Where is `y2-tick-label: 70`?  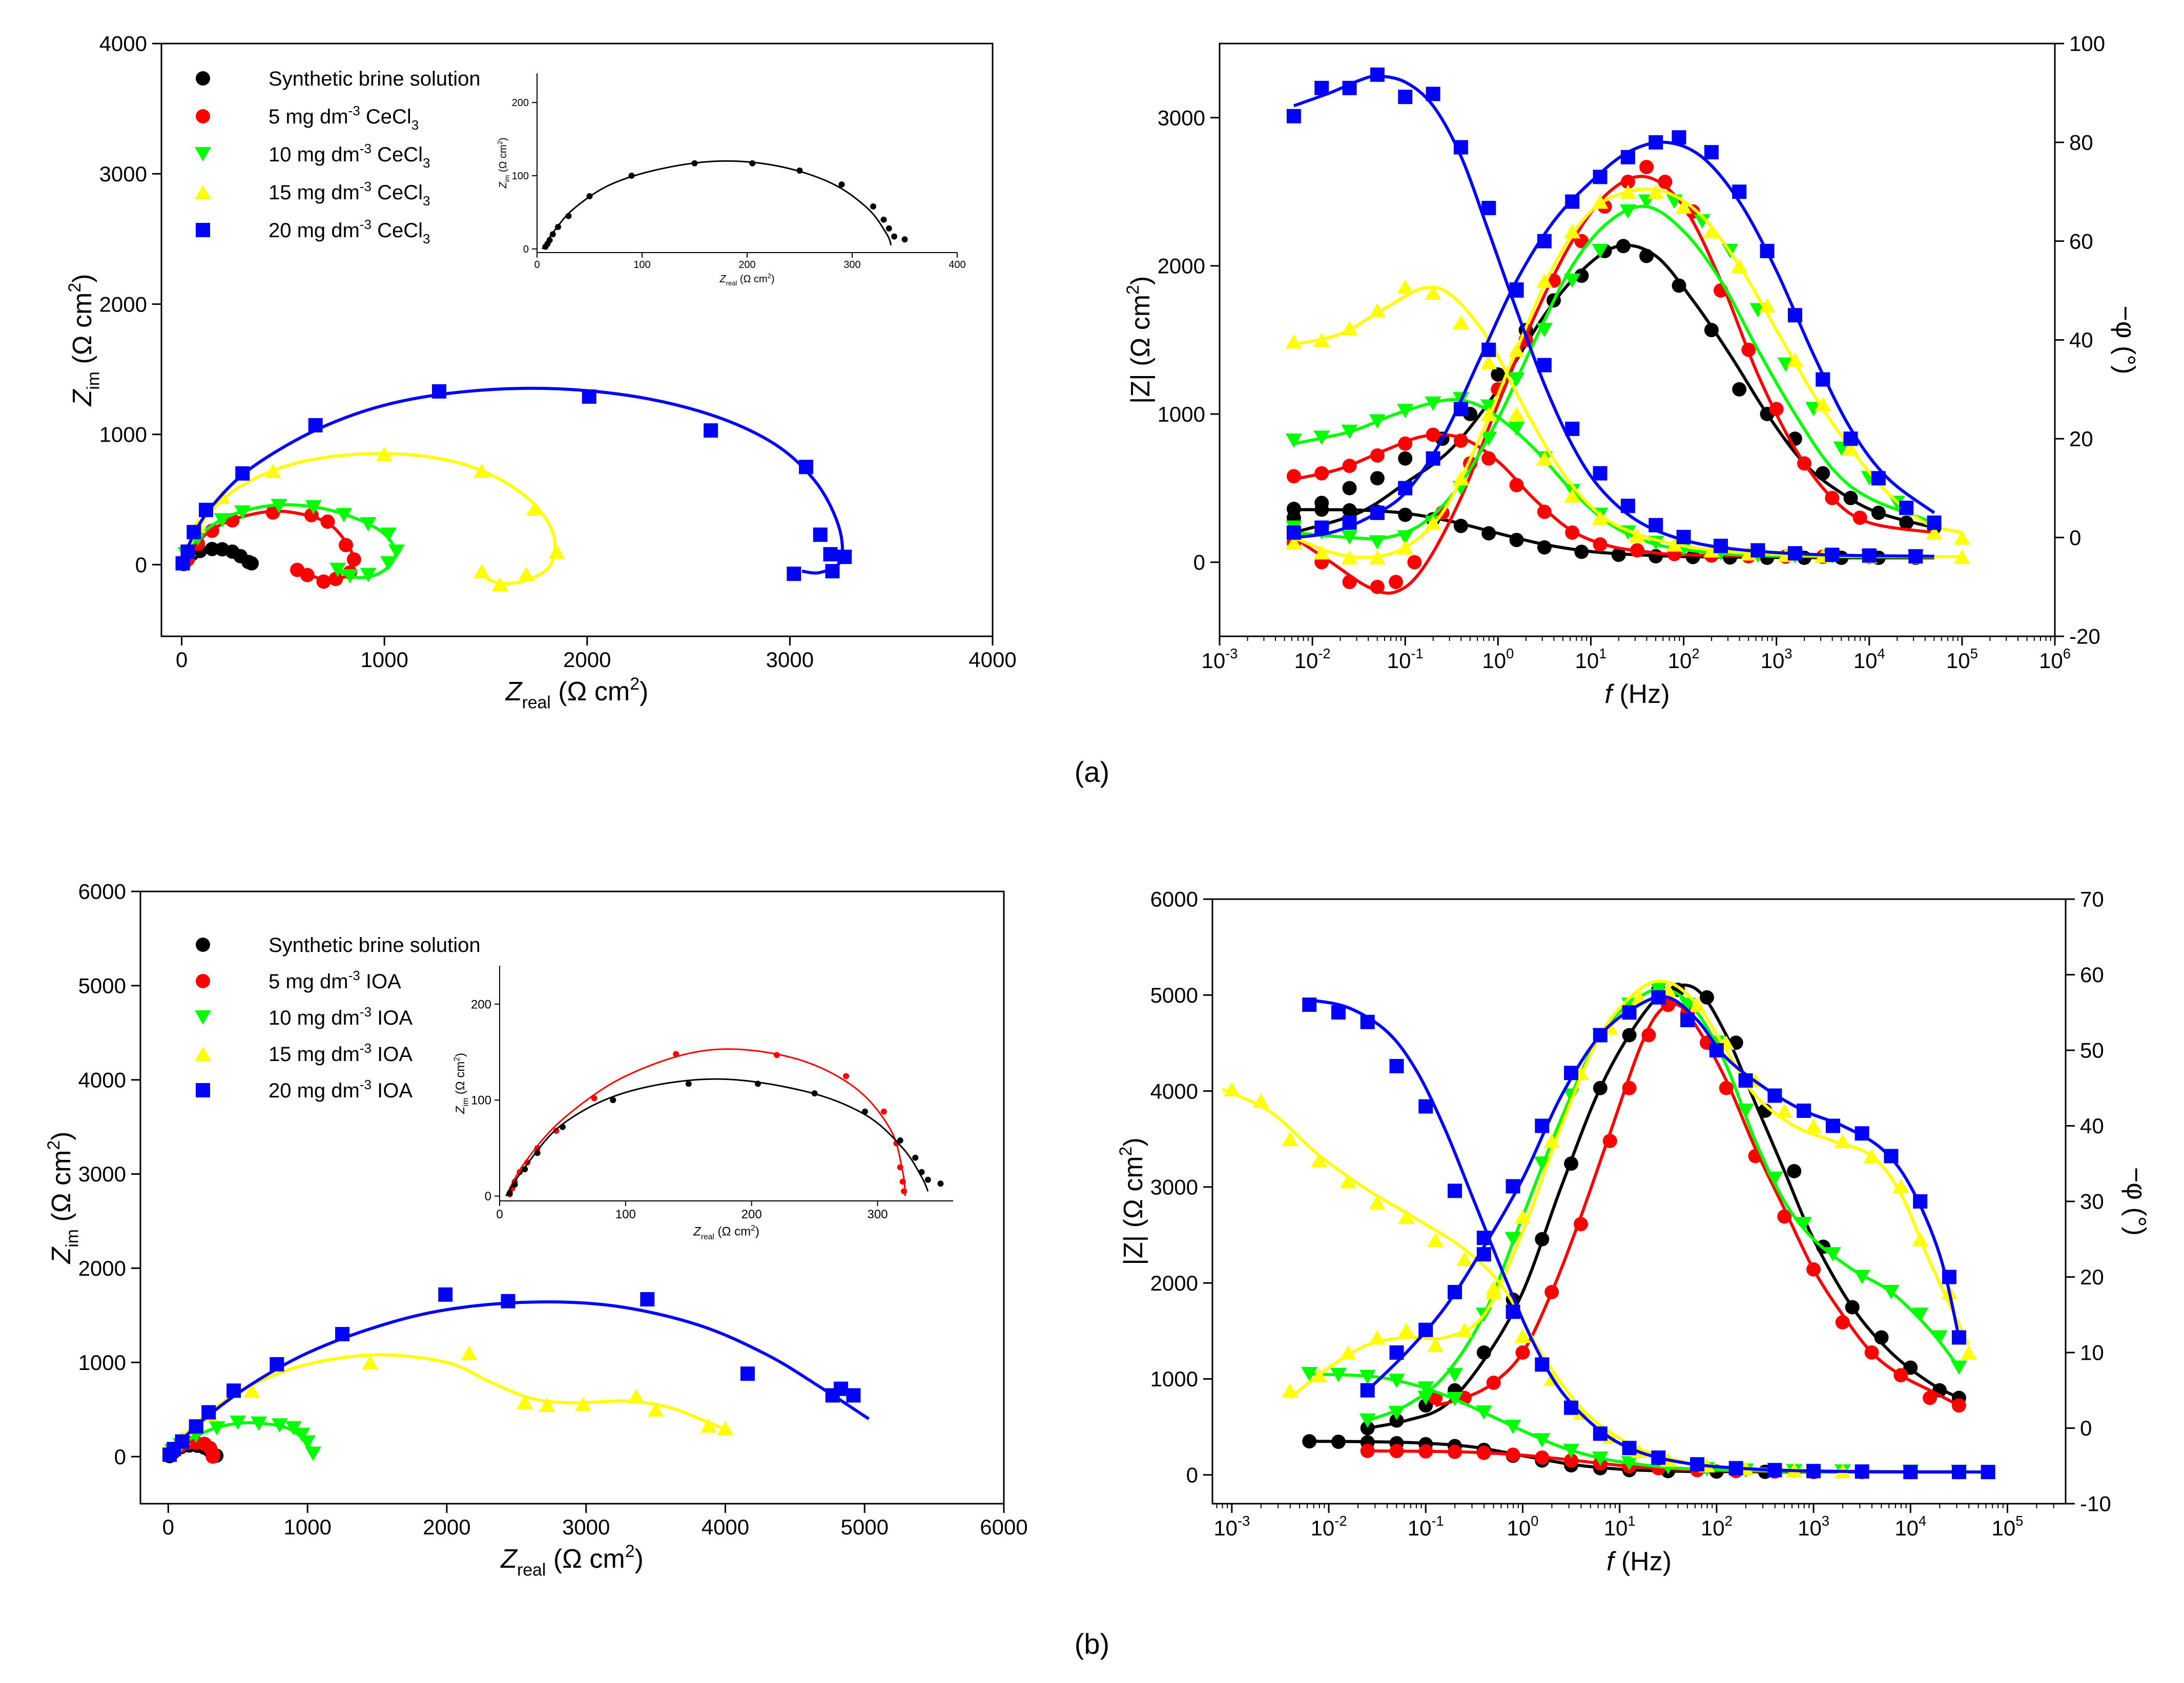 y2-tick-label: 70 is located at coordinates (2092, 899).